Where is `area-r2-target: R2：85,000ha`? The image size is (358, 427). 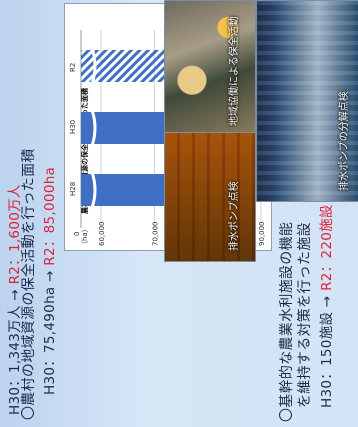
area-r2-target: R2：85,000ha is located at coordinates (50, 216).